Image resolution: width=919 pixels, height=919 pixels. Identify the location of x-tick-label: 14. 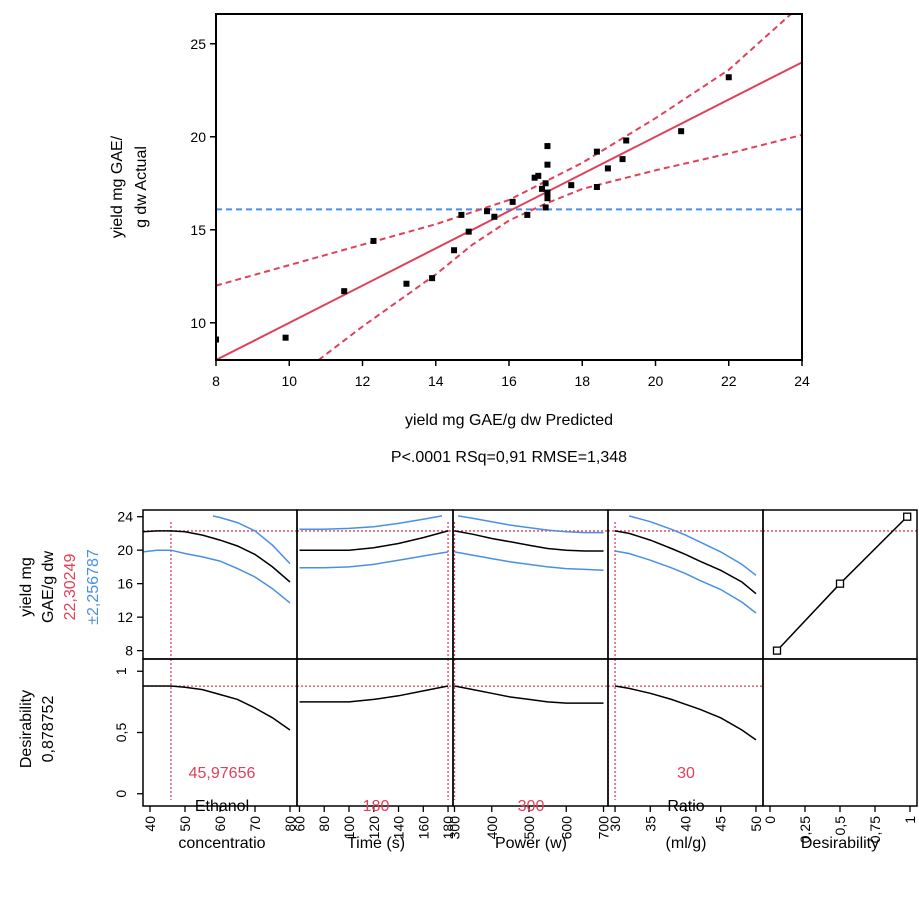
(436, 381).